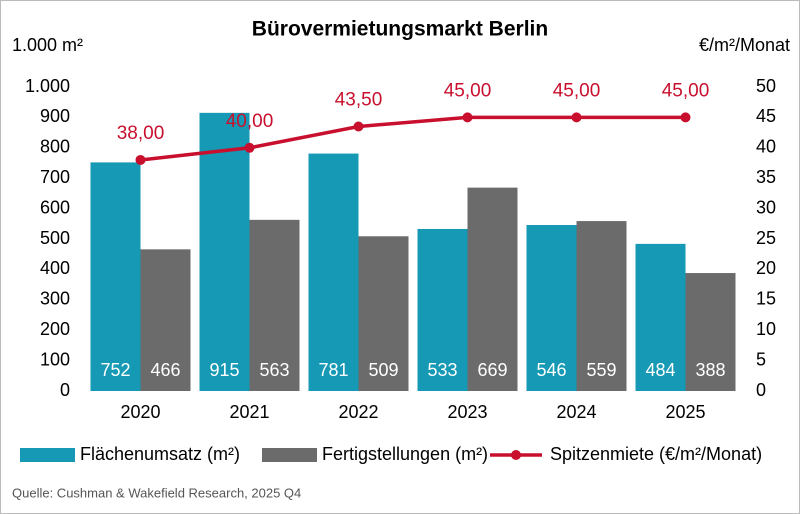  I want to click on y2-axis-title: €/m²/Monat, so click(744, 45).